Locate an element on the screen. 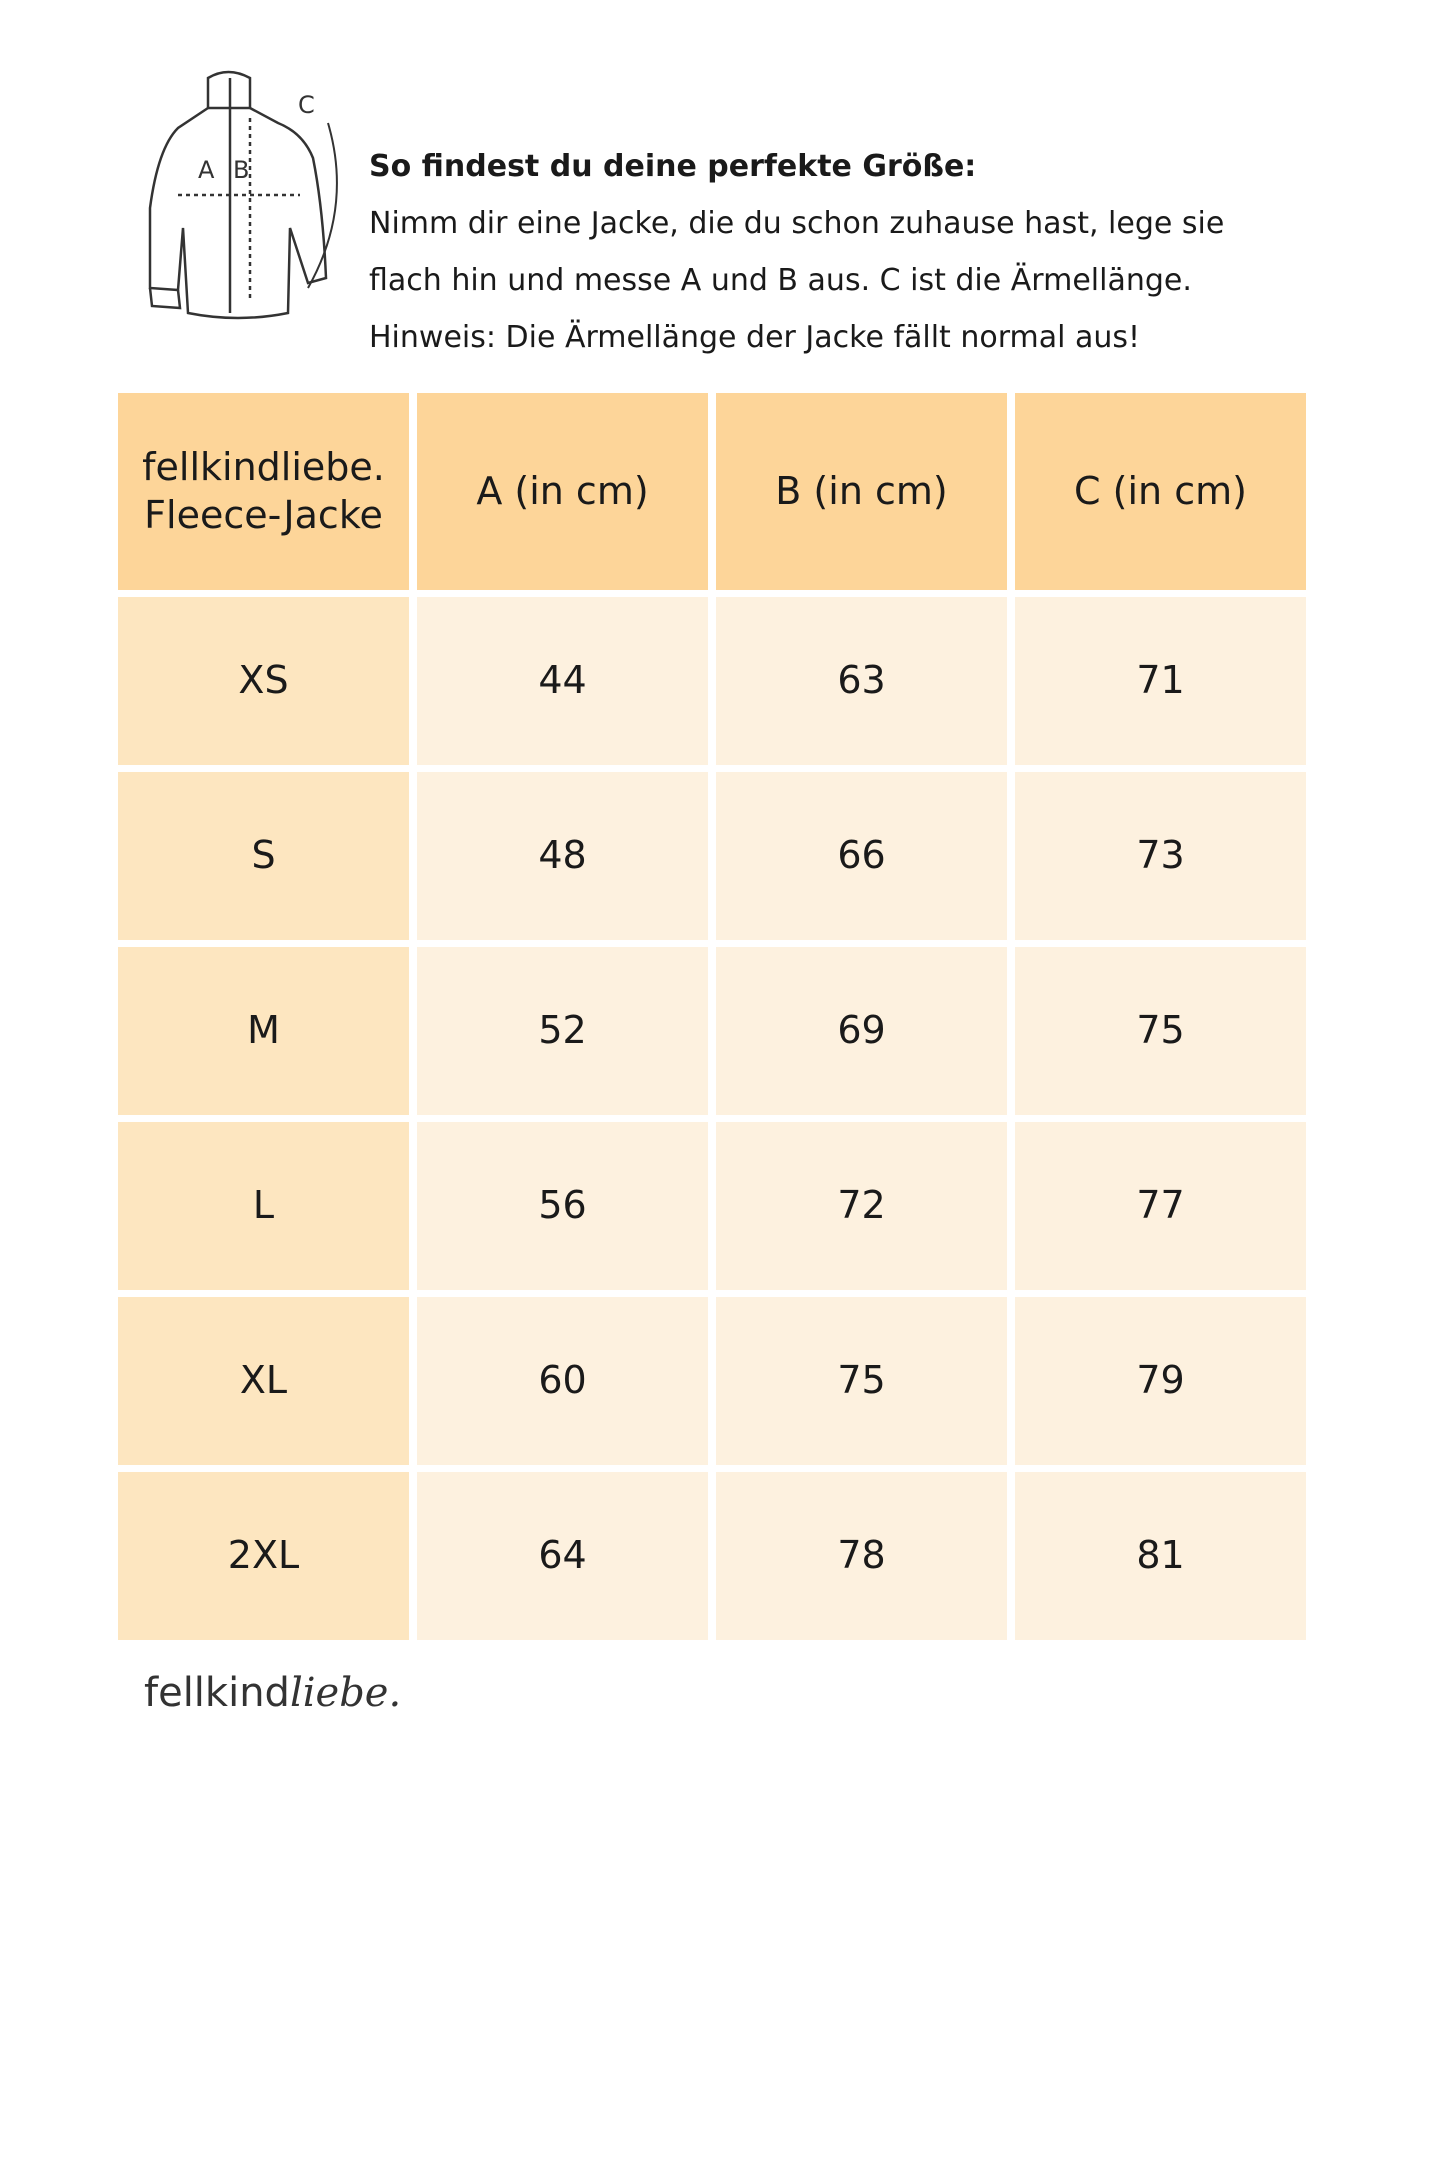 The height and width of the screenshot is (2168, 1445). value-cell: 44 is located at coordinates (562, 681).